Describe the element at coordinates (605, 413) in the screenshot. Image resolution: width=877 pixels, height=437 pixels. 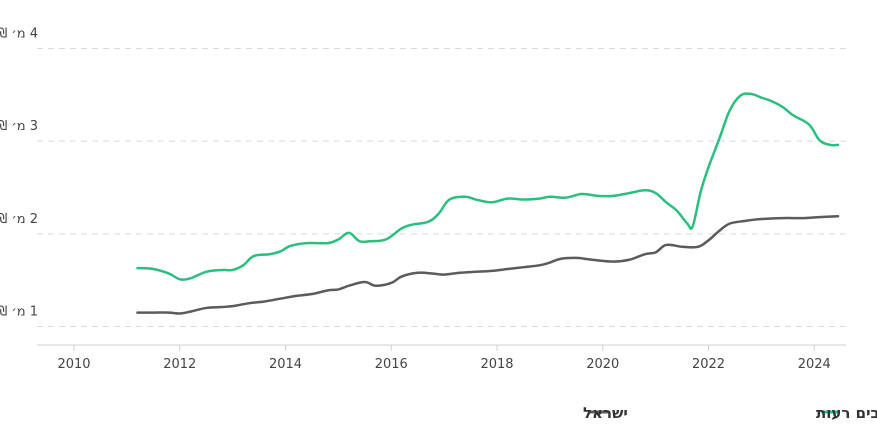
I see `legend-label-1: ישראל` at that location.